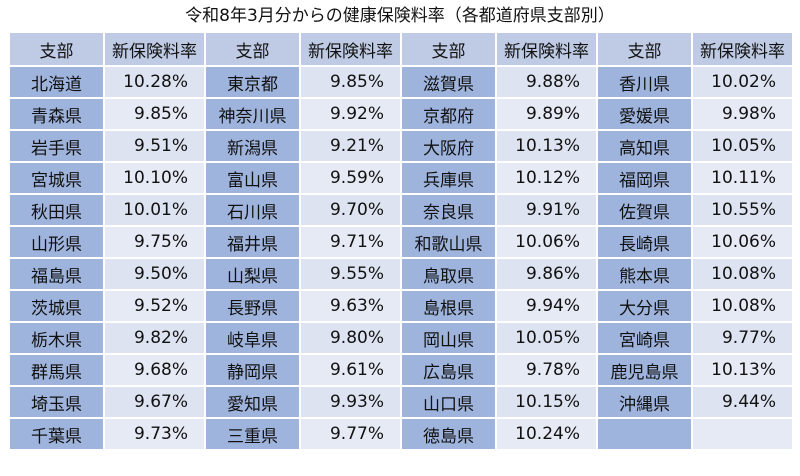 This screenshot has height=476, width=800. What do you see at coordinates (154, 402) in the screenshot?
I see `rate-value-cell: 9.67%` at bounding box center [154, 402].